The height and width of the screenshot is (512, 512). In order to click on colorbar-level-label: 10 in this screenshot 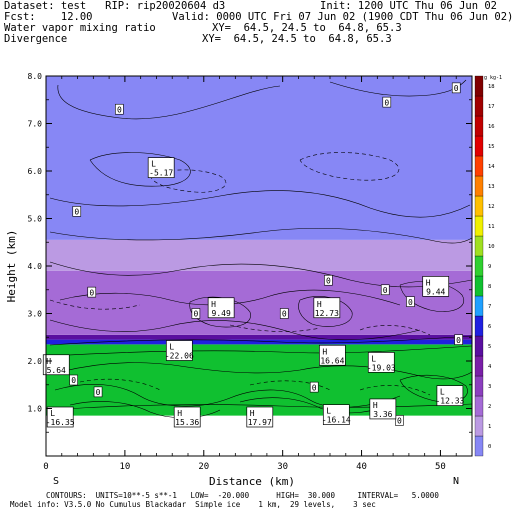, I will do `click(491, 247)`.